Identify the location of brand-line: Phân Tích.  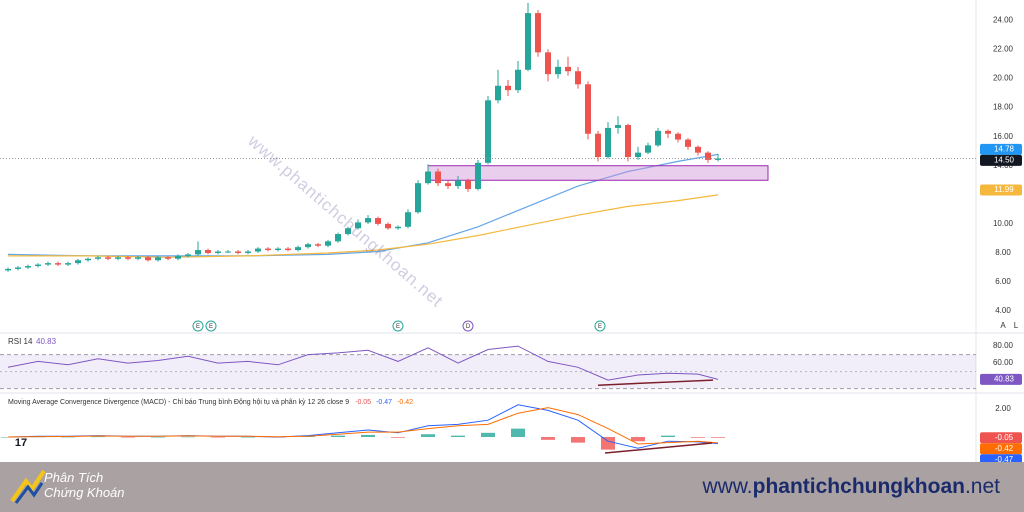
(74, 477).